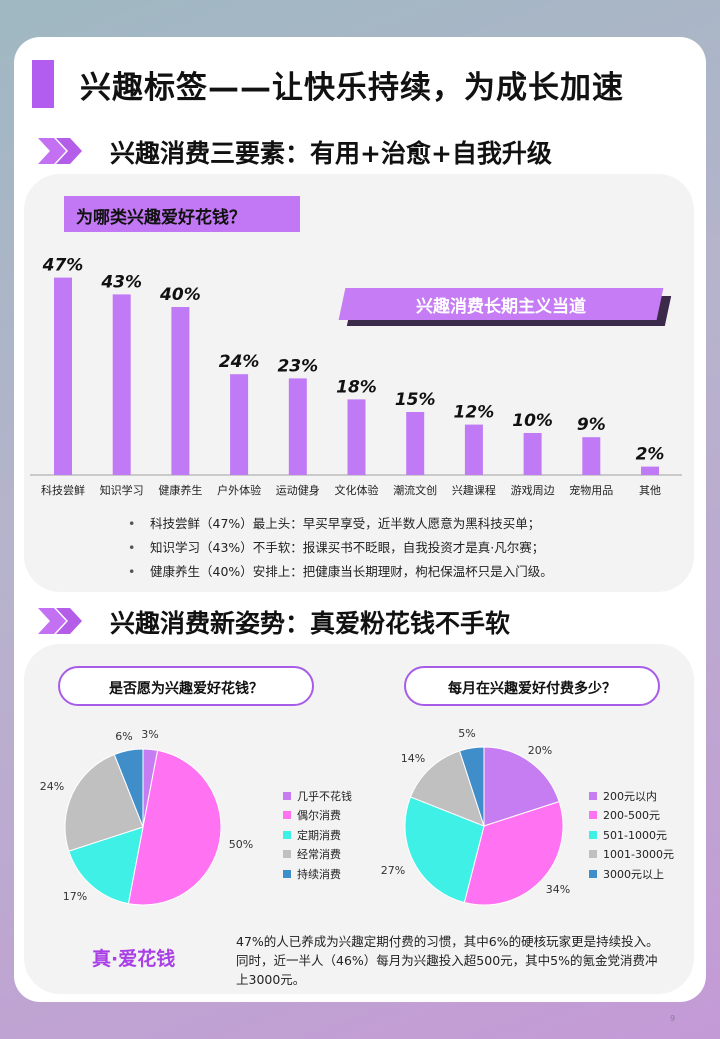 The image size is (720, 1039). I want to click on pie-value-label: 14%, so click(413, 758).